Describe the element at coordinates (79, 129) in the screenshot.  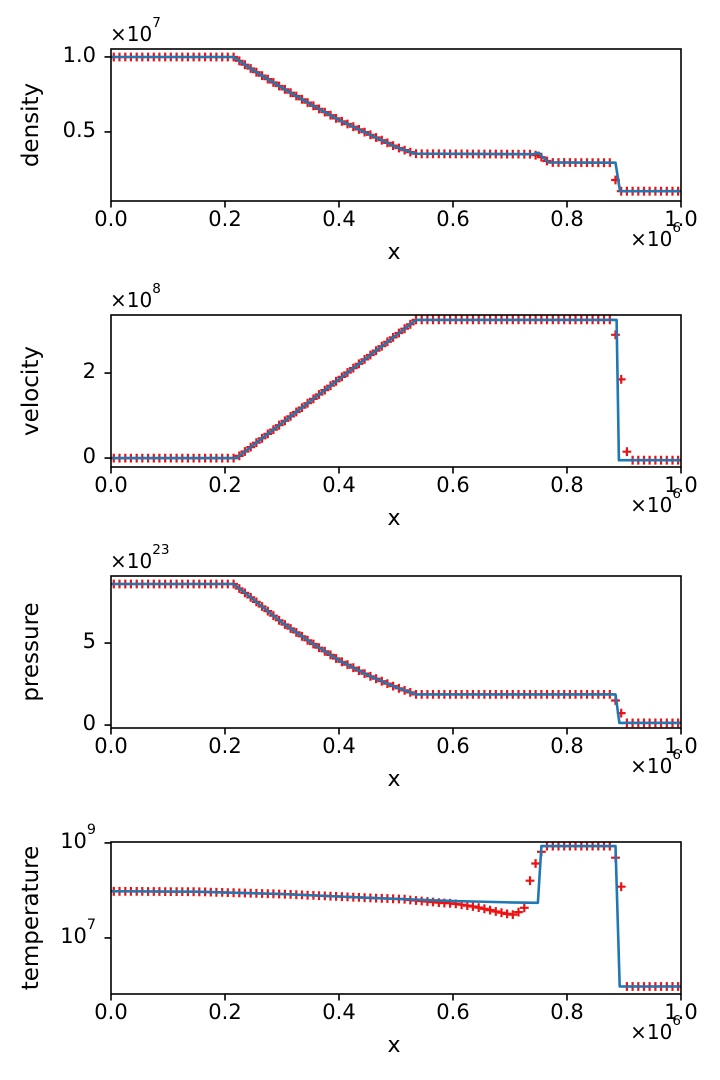
I see `y-tick-label: 0.5` at that location.